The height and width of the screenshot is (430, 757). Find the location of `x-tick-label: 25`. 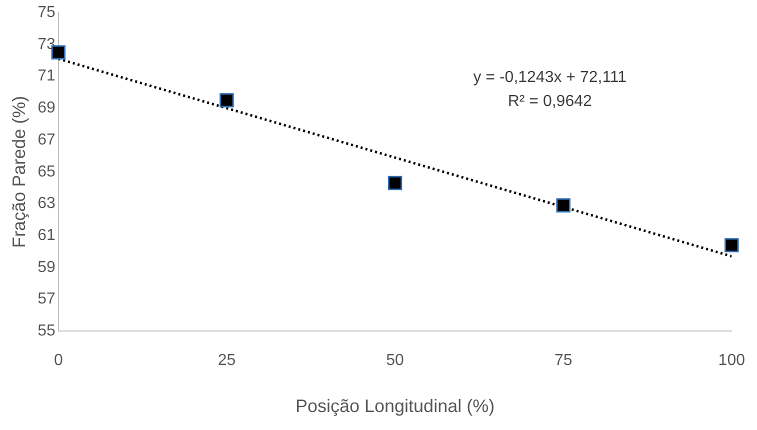

x-tick-label: 25 is located at coordinates (227, 361).